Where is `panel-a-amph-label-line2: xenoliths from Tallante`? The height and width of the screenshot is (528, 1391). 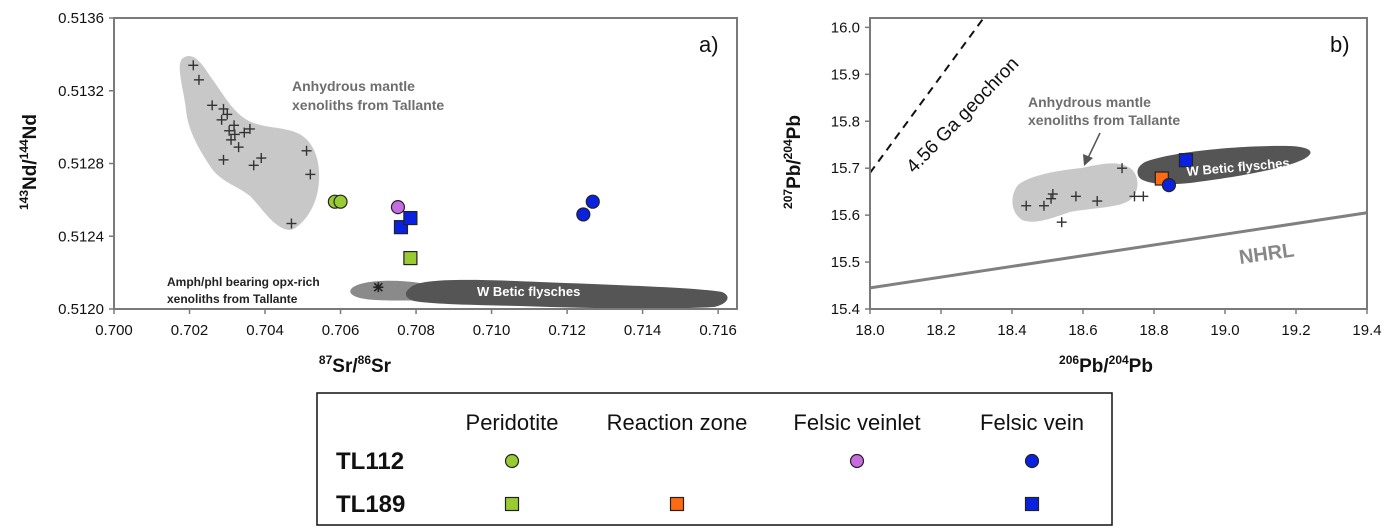 panel-a-amph-label-line2: xenoliths from Tallante is located at coordinates (232, 299).